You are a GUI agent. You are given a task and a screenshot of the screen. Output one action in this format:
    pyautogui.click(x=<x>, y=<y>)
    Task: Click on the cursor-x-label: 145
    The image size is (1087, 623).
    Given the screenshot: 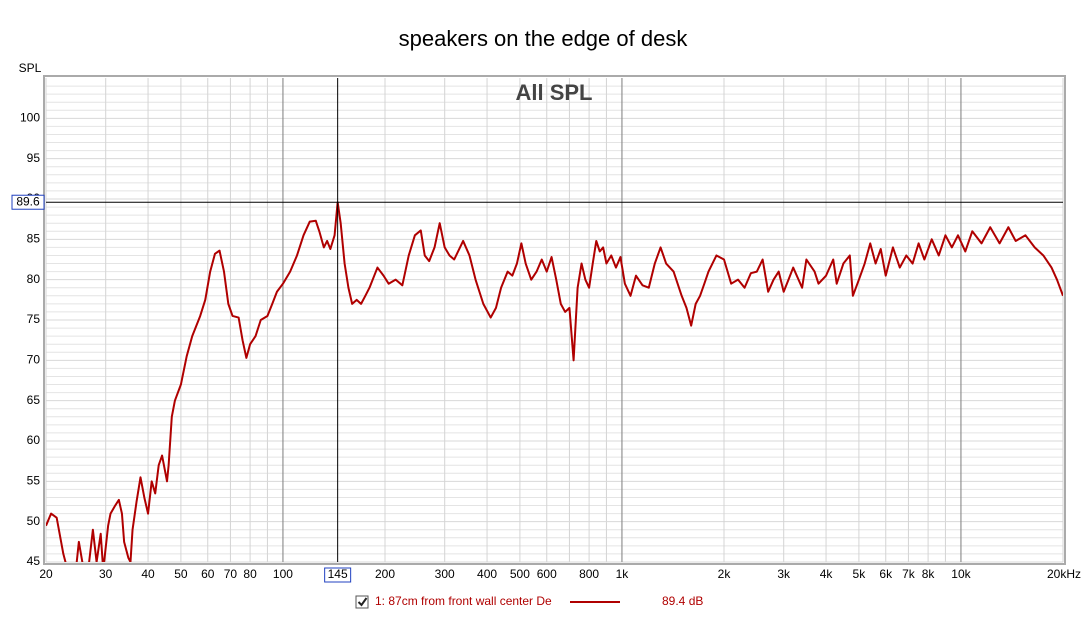 What is the action you would take?
    pyautogui.click(x=338, y=574)
    